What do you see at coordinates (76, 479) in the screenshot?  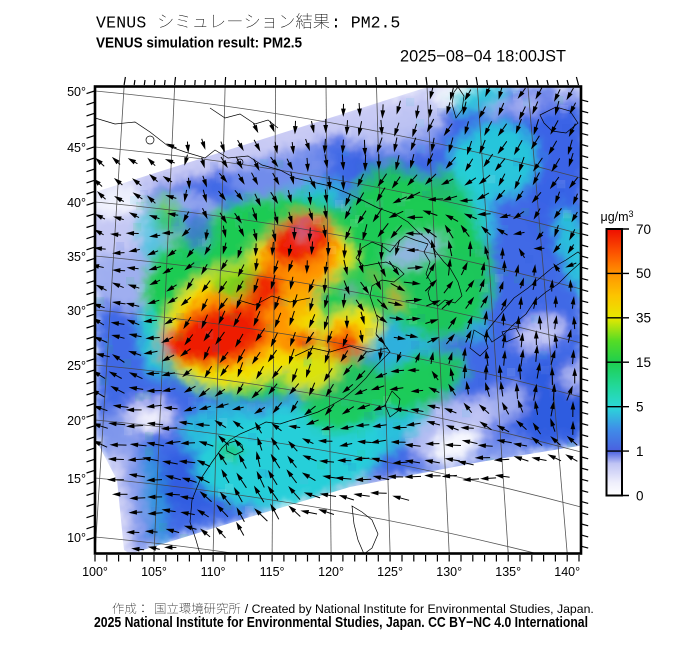 I see `svg-text: 15°` at bounding box center [76, 479].